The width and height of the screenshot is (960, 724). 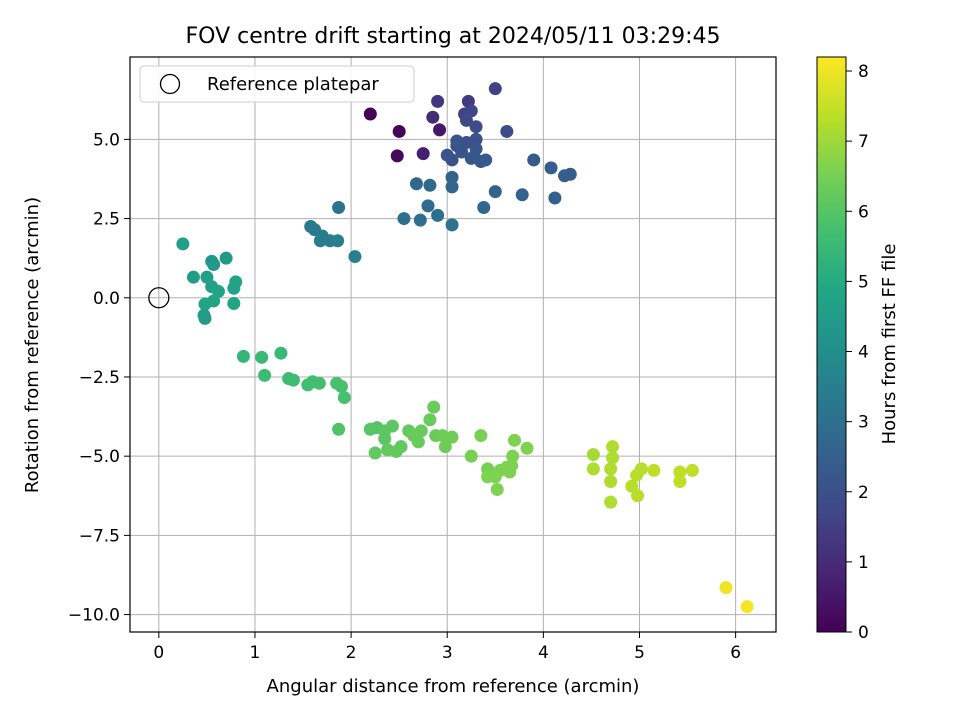 What do you see at coordinates (32, 345) in the screenshot?
I see `y-axis-label: Rotation from reference (arcmin)` at bounding box center [32, 345].